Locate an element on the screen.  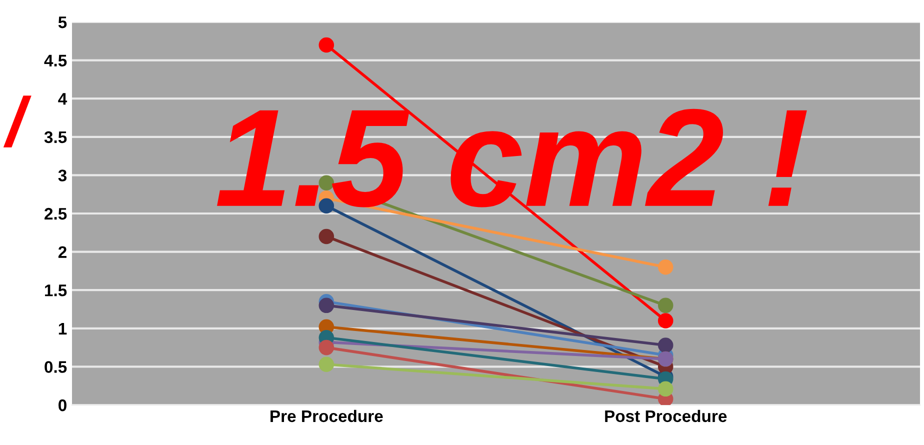
y-tick-label: 0 is located at coordinates (62, 405).